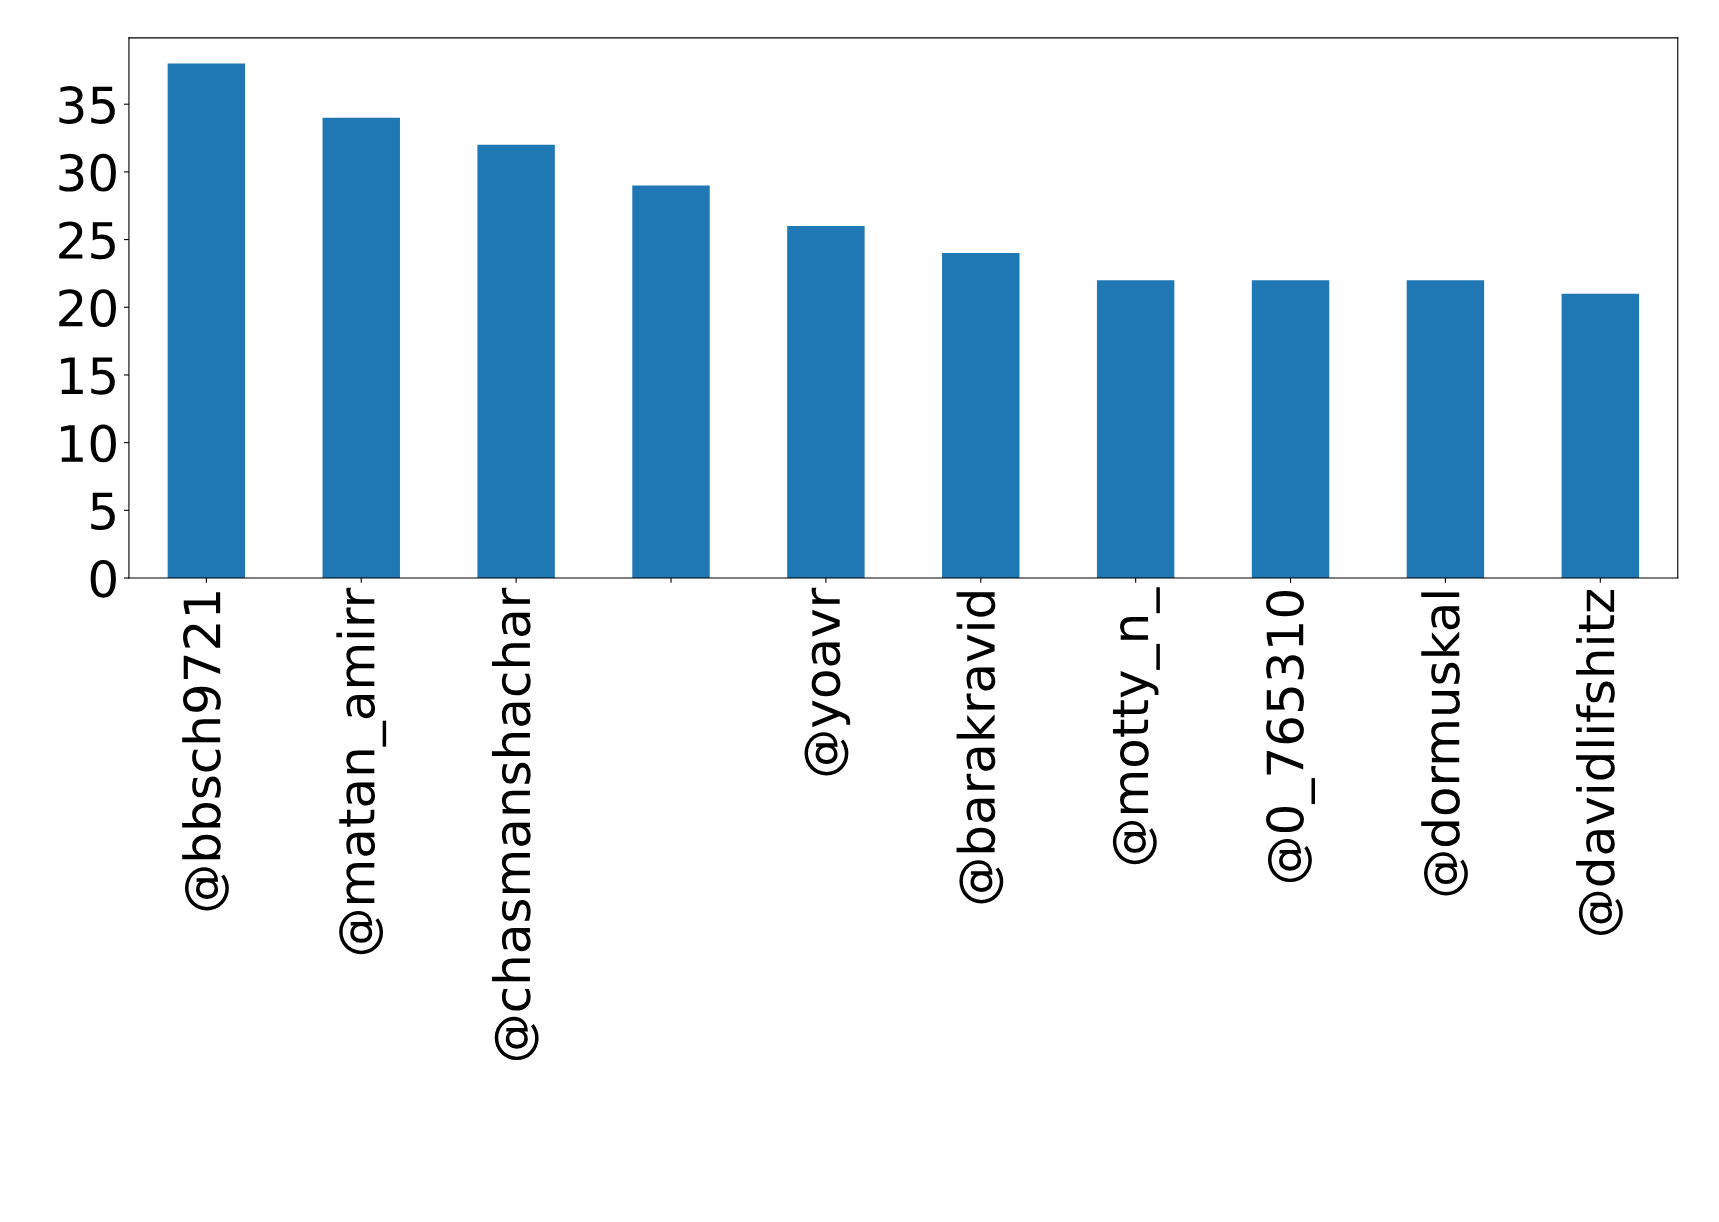  Describe the element at coordinates (87, 308) in the screenshot. I see `y-tick-label: 20` at that location.